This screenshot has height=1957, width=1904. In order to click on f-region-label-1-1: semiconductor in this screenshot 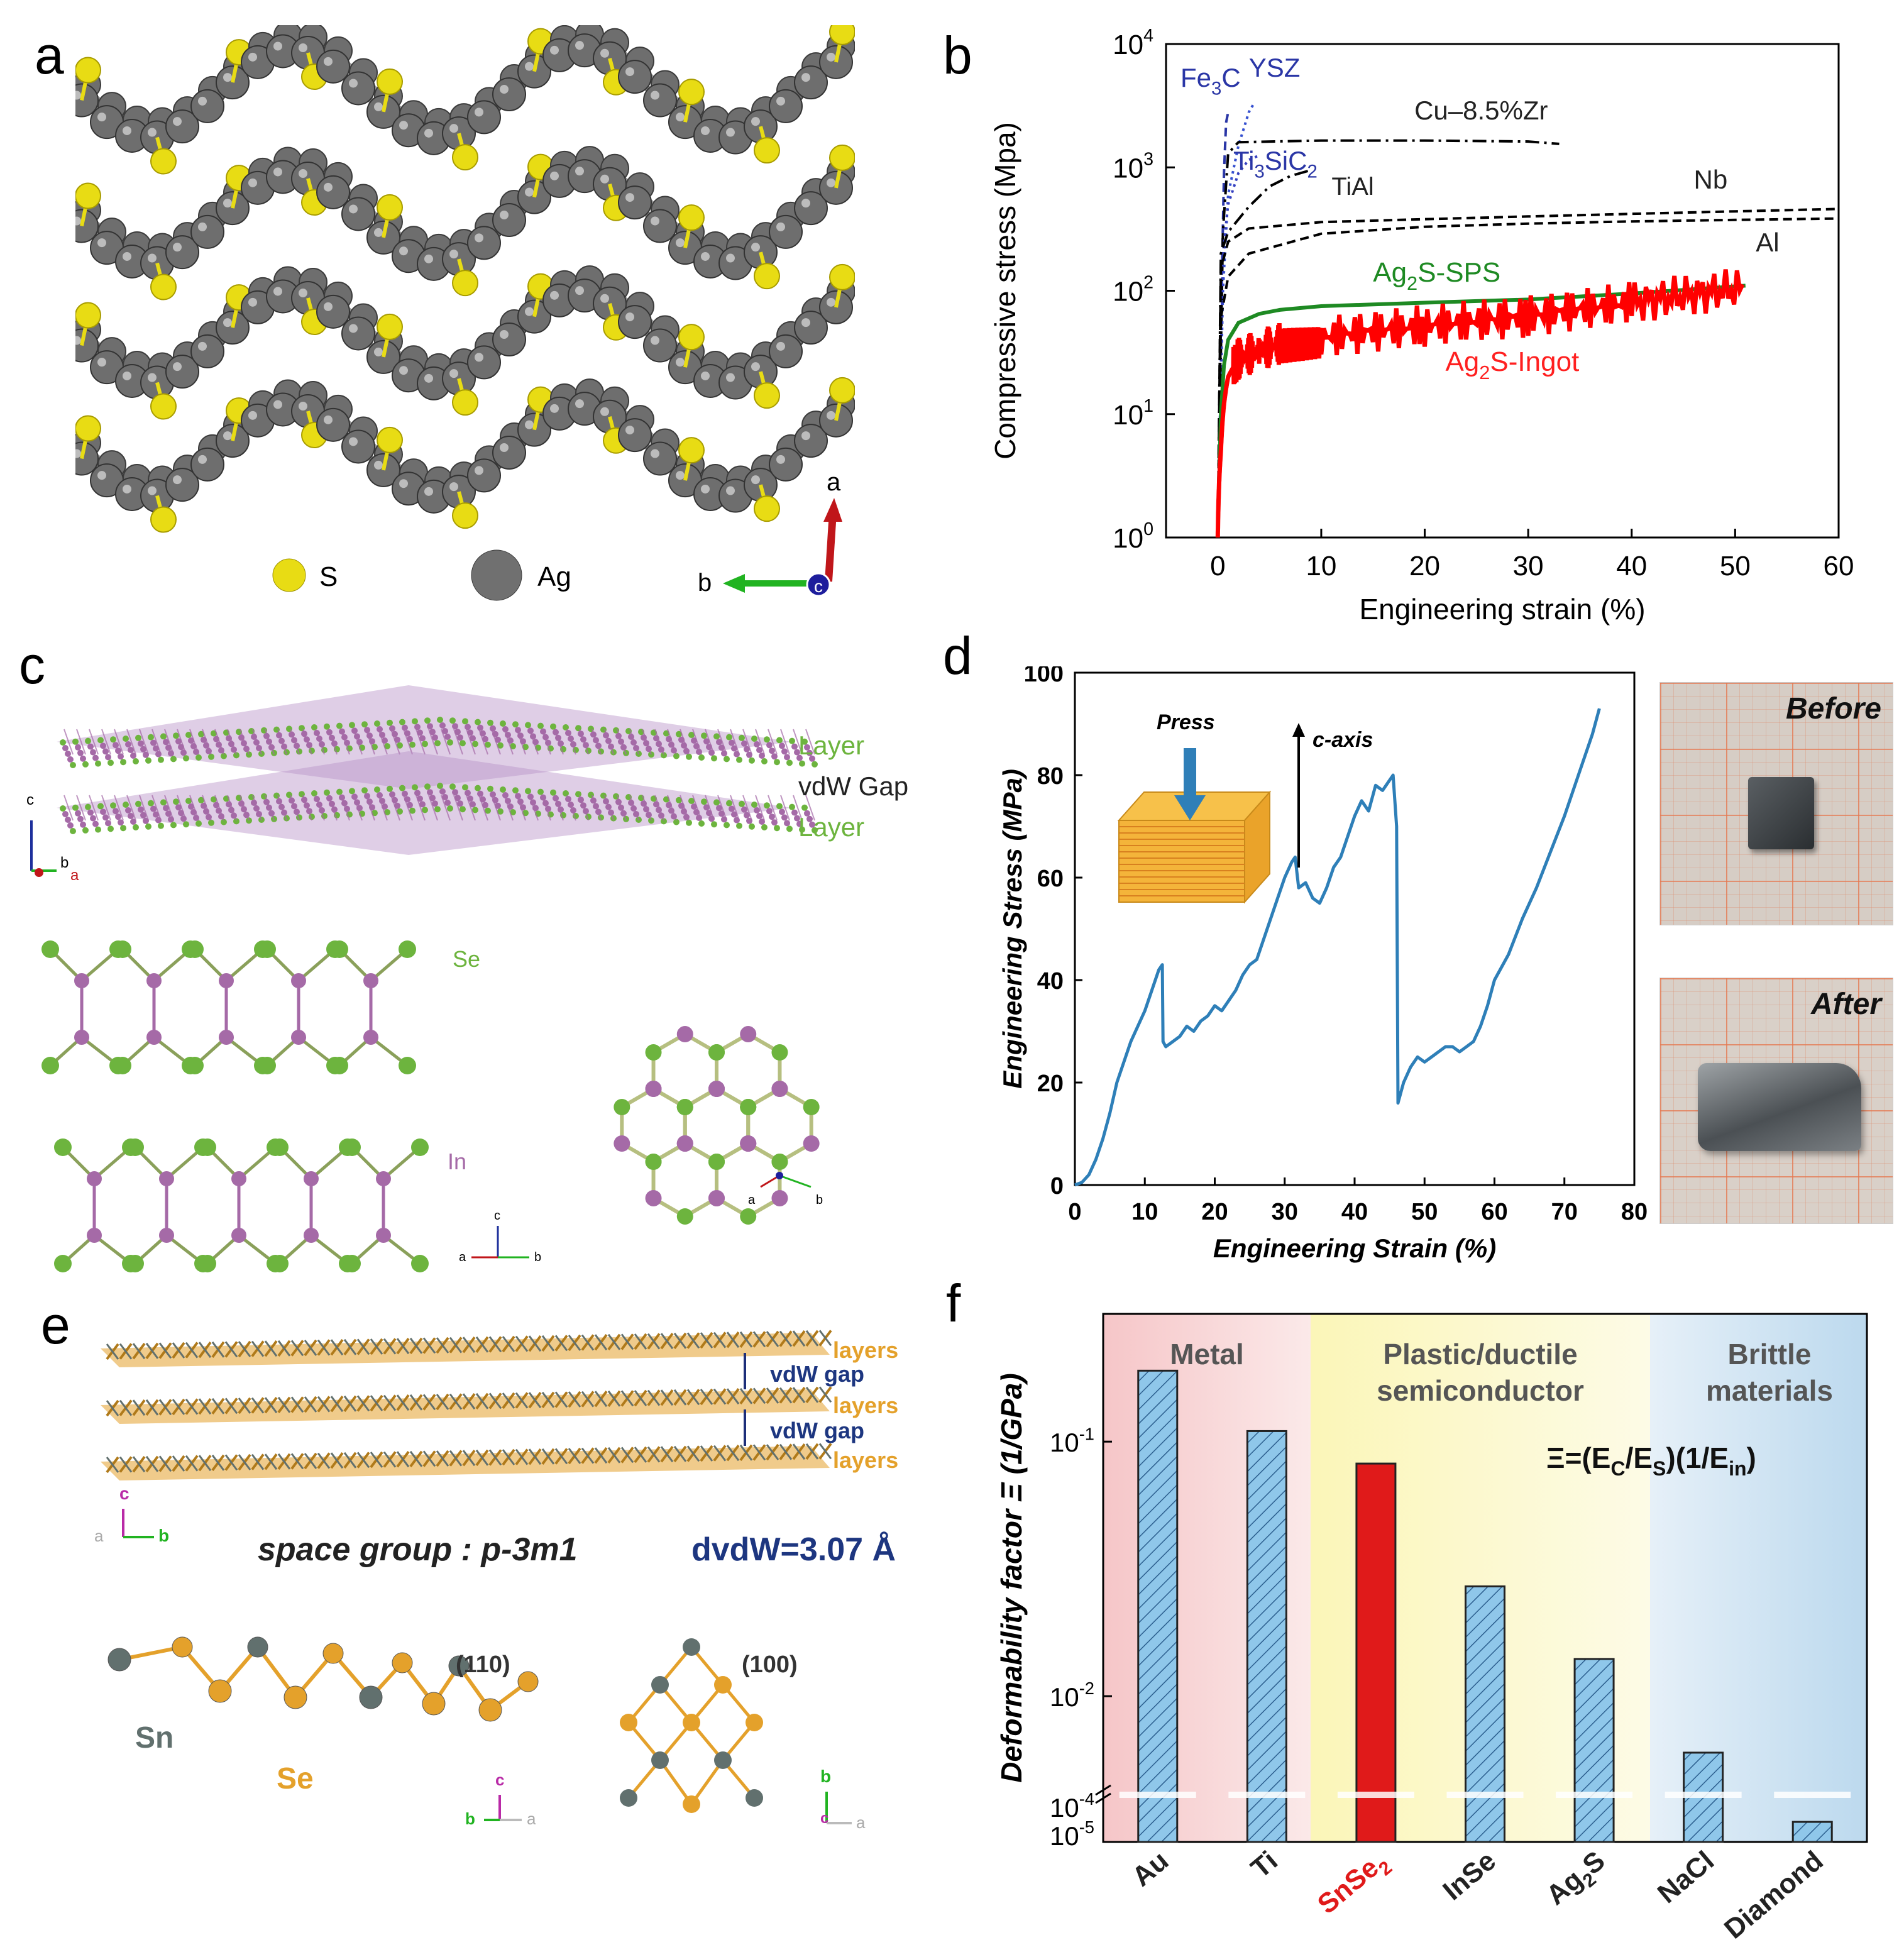, I will do `click(1480, 1390)`.